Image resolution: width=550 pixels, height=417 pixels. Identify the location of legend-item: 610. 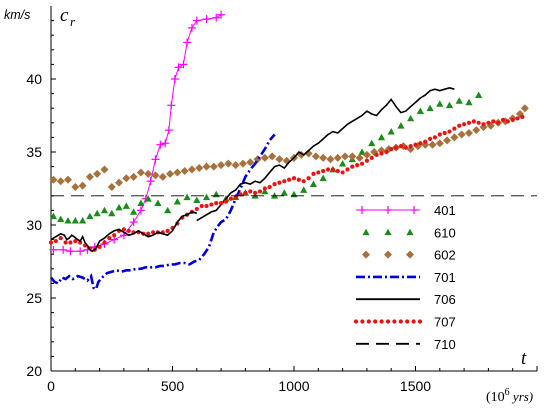
(409, 232).